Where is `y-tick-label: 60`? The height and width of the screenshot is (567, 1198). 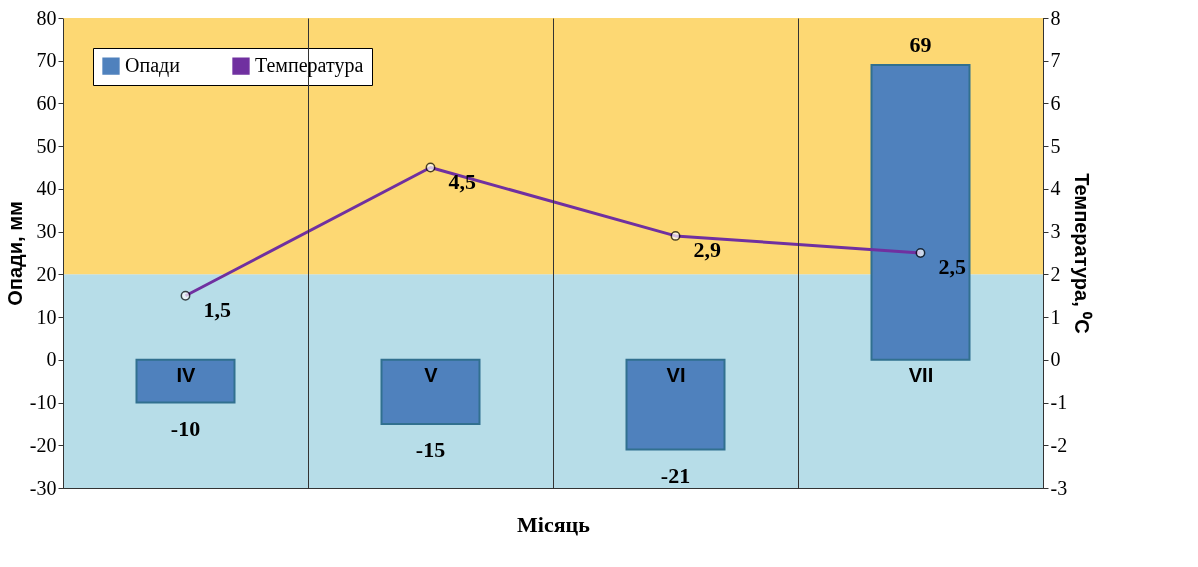
y-tick-label: 60 is located at coordinates (46, 102).